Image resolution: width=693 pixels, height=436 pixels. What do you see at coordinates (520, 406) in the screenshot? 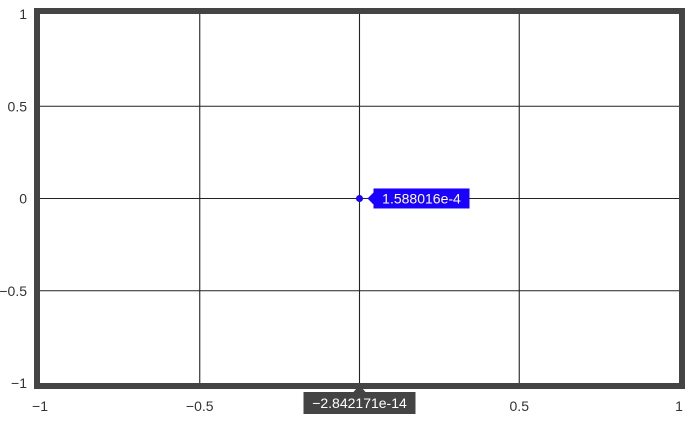
I see `x-tick-label: 0.5` at bounding box center [520, 406].